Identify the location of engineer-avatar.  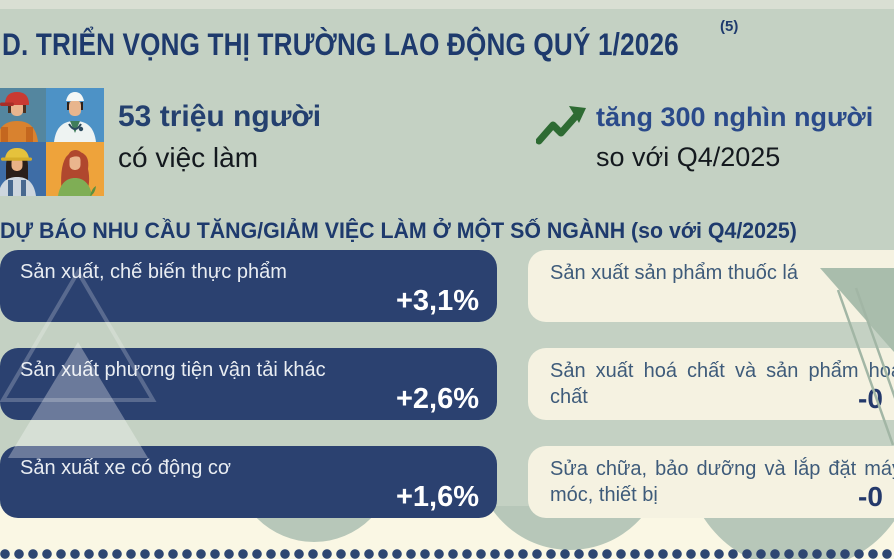
(23, 169).